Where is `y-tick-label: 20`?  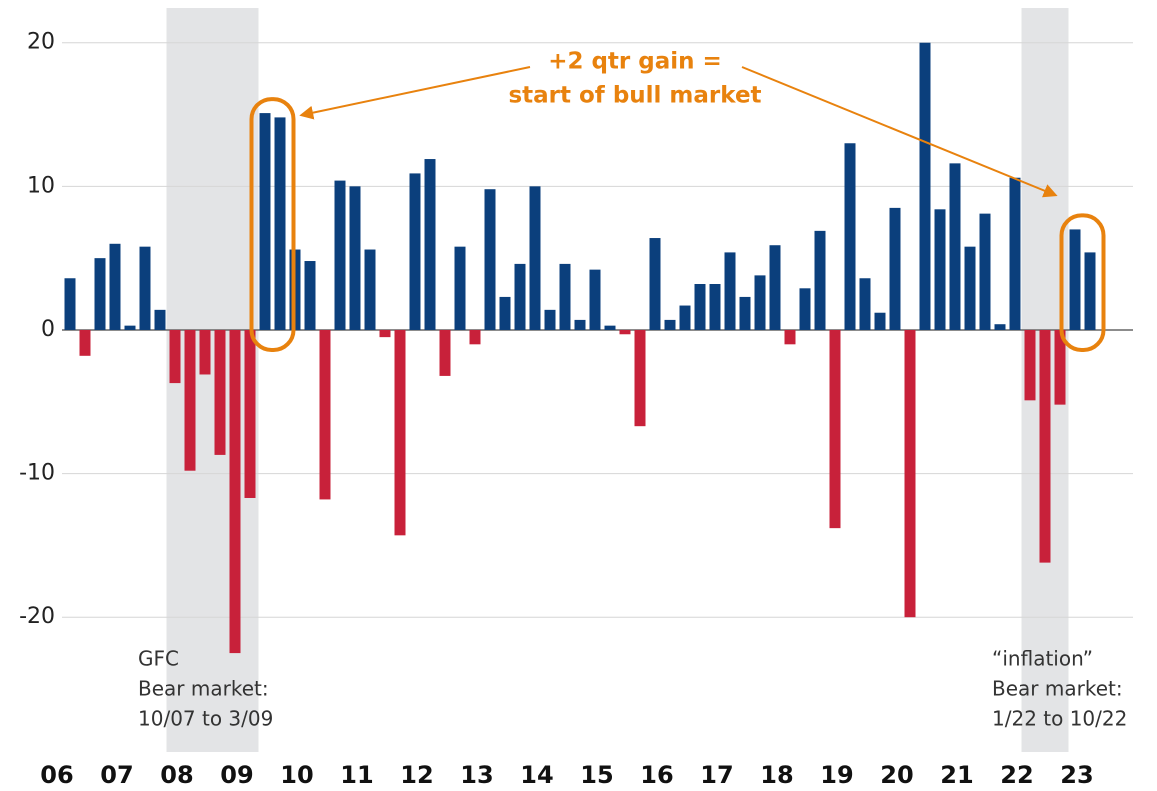
y-tick-label: 20 is located at coordinates (41, 42).